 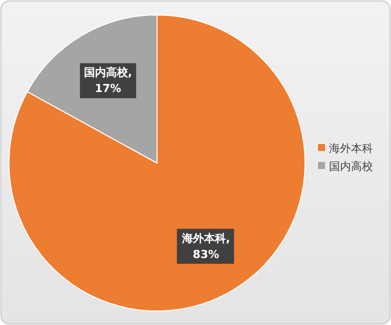 What do you see at coordinates (351, 148) in the screenshot?
I see `slice-label: 海外本科` at bounding box center [351, 148].